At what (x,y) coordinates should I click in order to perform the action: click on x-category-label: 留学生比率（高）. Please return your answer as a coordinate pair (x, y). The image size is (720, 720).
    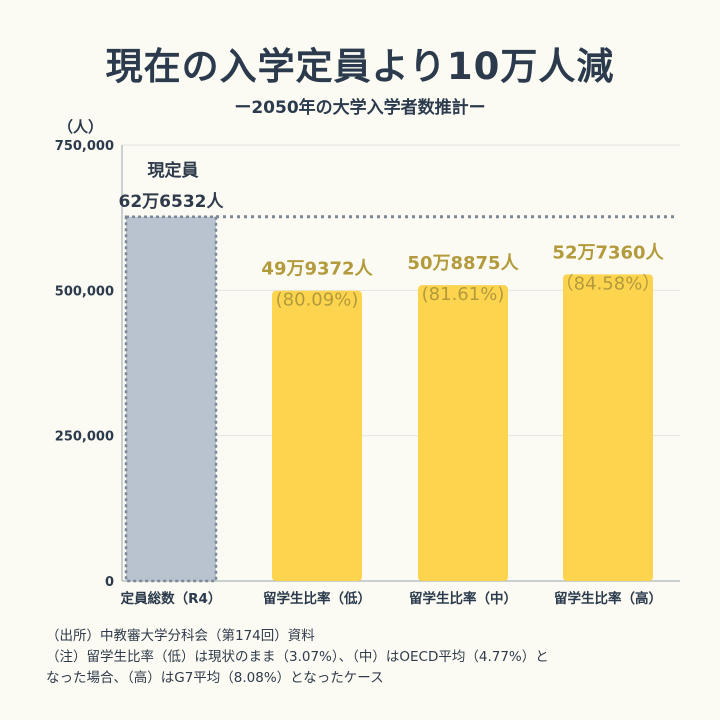
    Looking at the image, I should click on (608, 598).